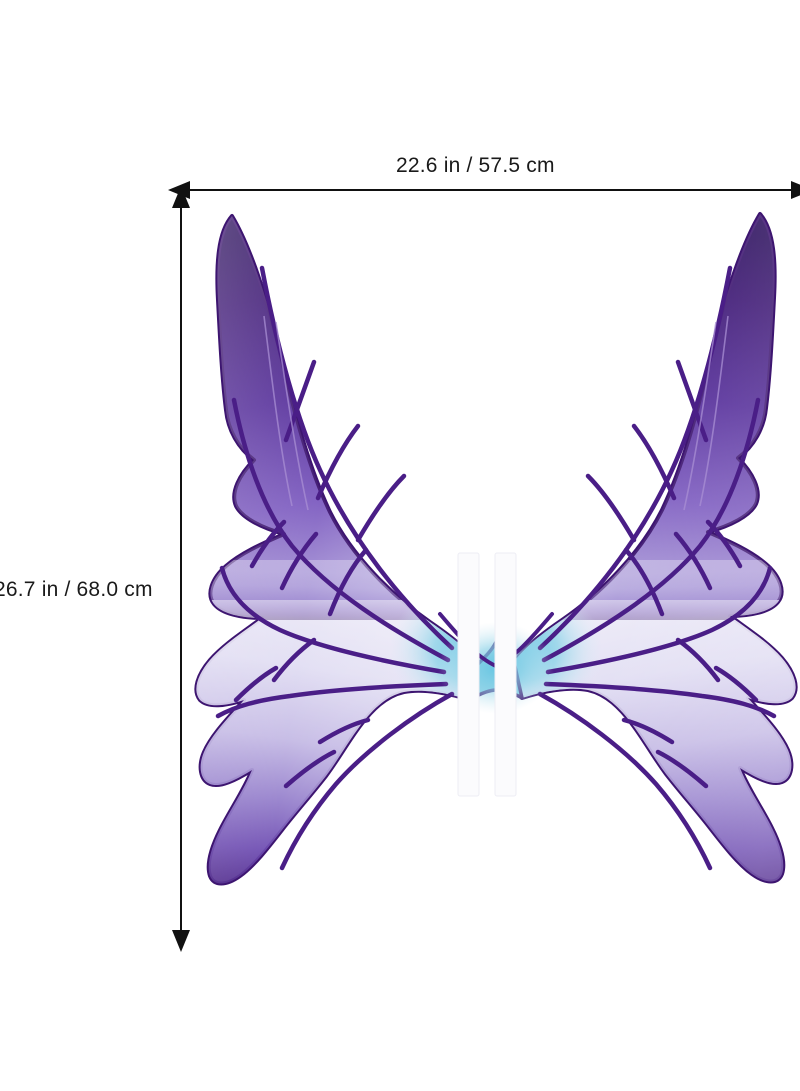 The height and width of the screenshot is (1091, 800). I want to click on width-dimension-label: 22.6 in / 57.5 cm, so click(475, 165).